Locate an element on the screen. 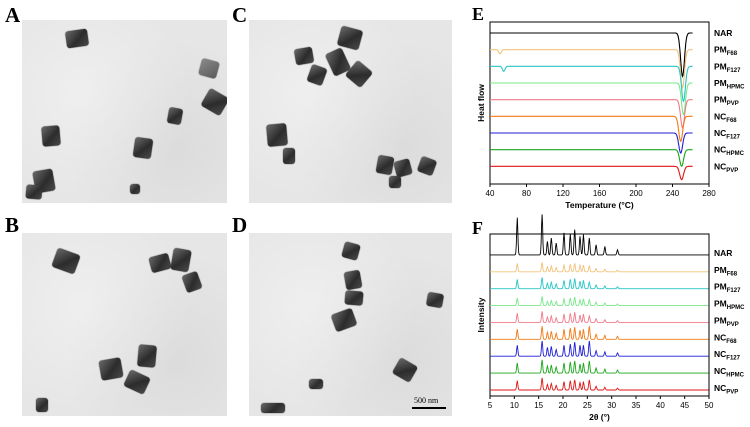 The image size is (750, 427). panel-label-a: A is located at coordinates (13, 15).